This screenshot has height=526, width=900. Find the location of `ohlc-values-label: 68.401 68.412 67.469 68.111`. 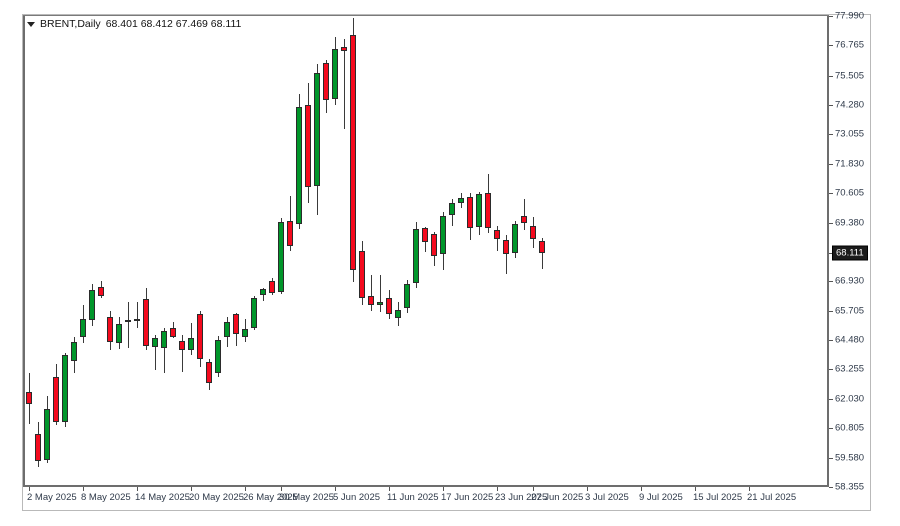

ohlc-values-label: 68.401 68.412 67.469 68.111 is located at coordinates (173, 24).